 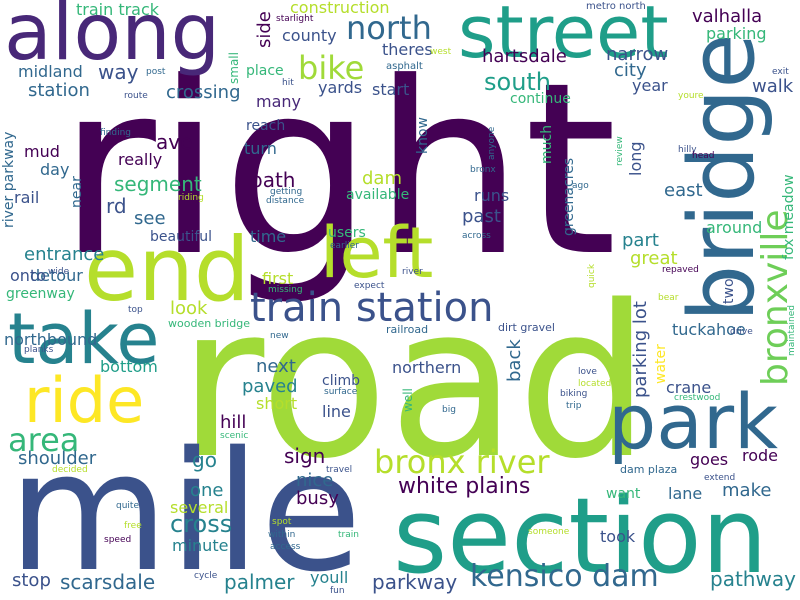 I want to click on word-scenic: scenic, so click(x=234, y=436).